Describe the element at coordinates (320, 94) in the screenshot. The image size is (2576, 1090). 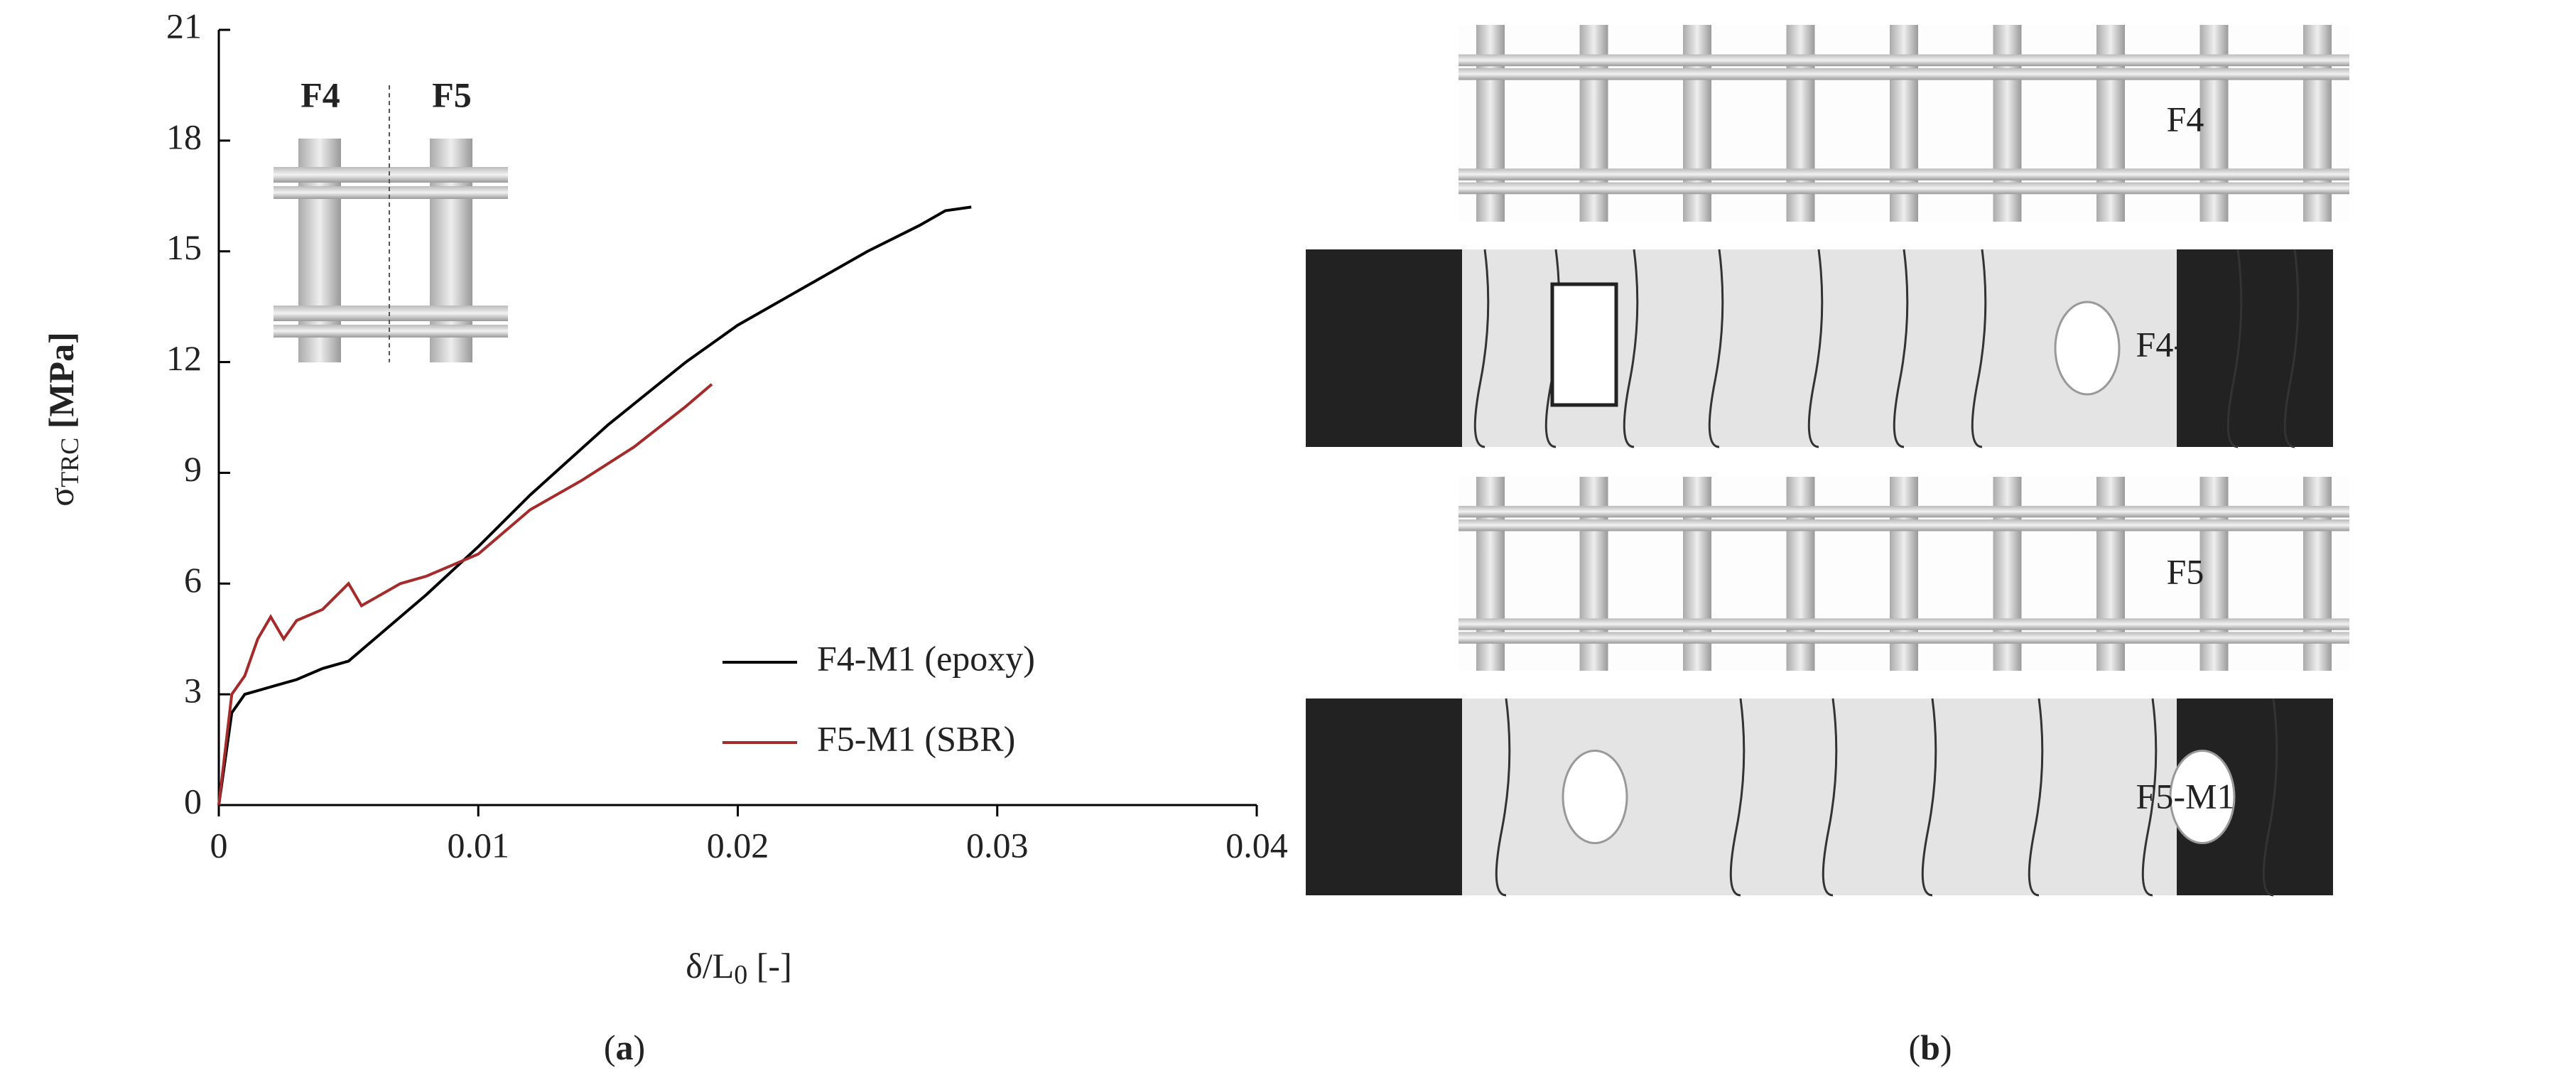
I see `inset-label: F4` at that location.